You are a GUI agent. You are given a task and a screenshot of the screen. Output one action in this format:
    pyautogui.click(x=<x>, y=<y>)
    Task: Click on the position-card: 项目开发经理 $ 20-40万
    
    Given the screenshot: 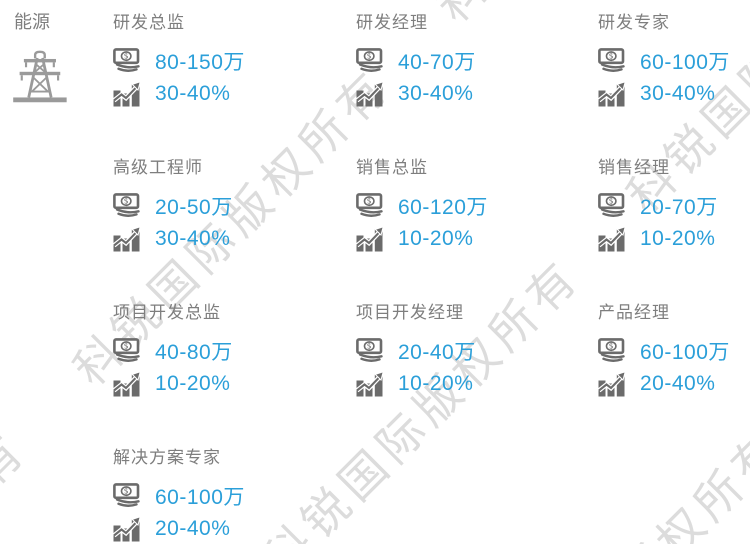 What is the action you would take?
    pyautogui.click(x=477, y=362)
    